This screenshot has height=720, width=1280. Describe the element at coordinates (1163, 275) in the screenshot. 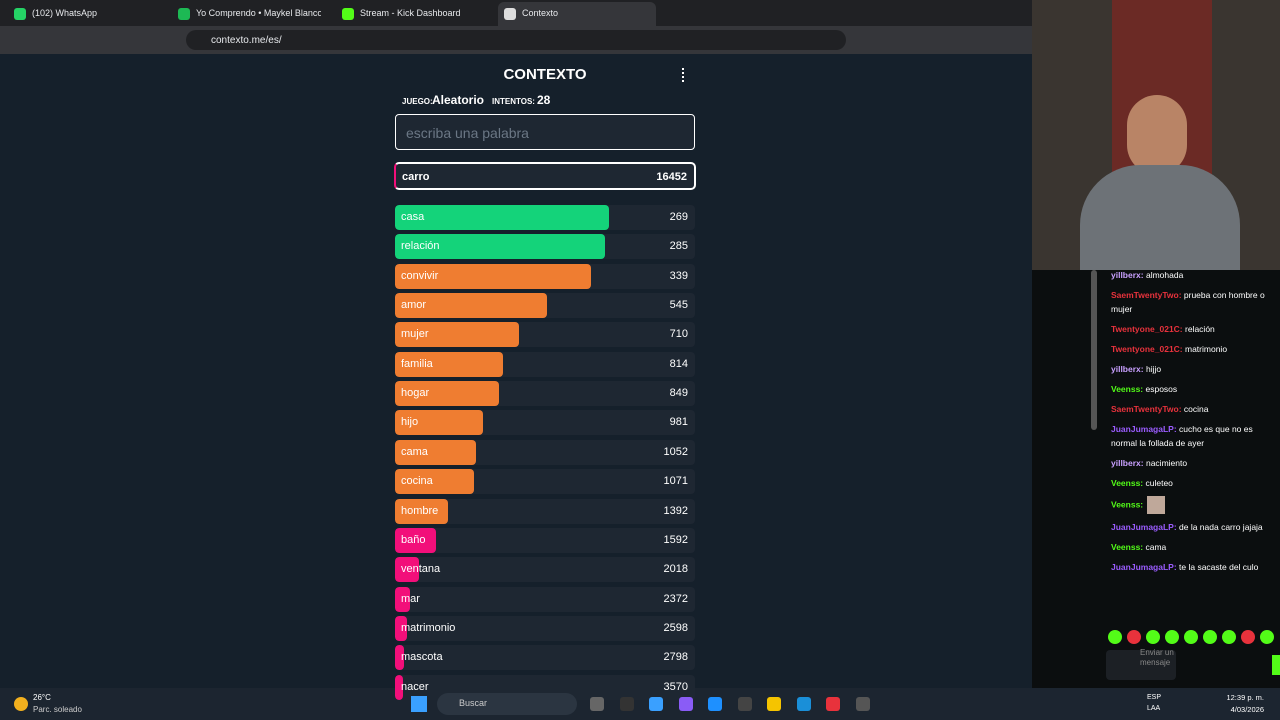

I see `chat-text: almohada` at that location.